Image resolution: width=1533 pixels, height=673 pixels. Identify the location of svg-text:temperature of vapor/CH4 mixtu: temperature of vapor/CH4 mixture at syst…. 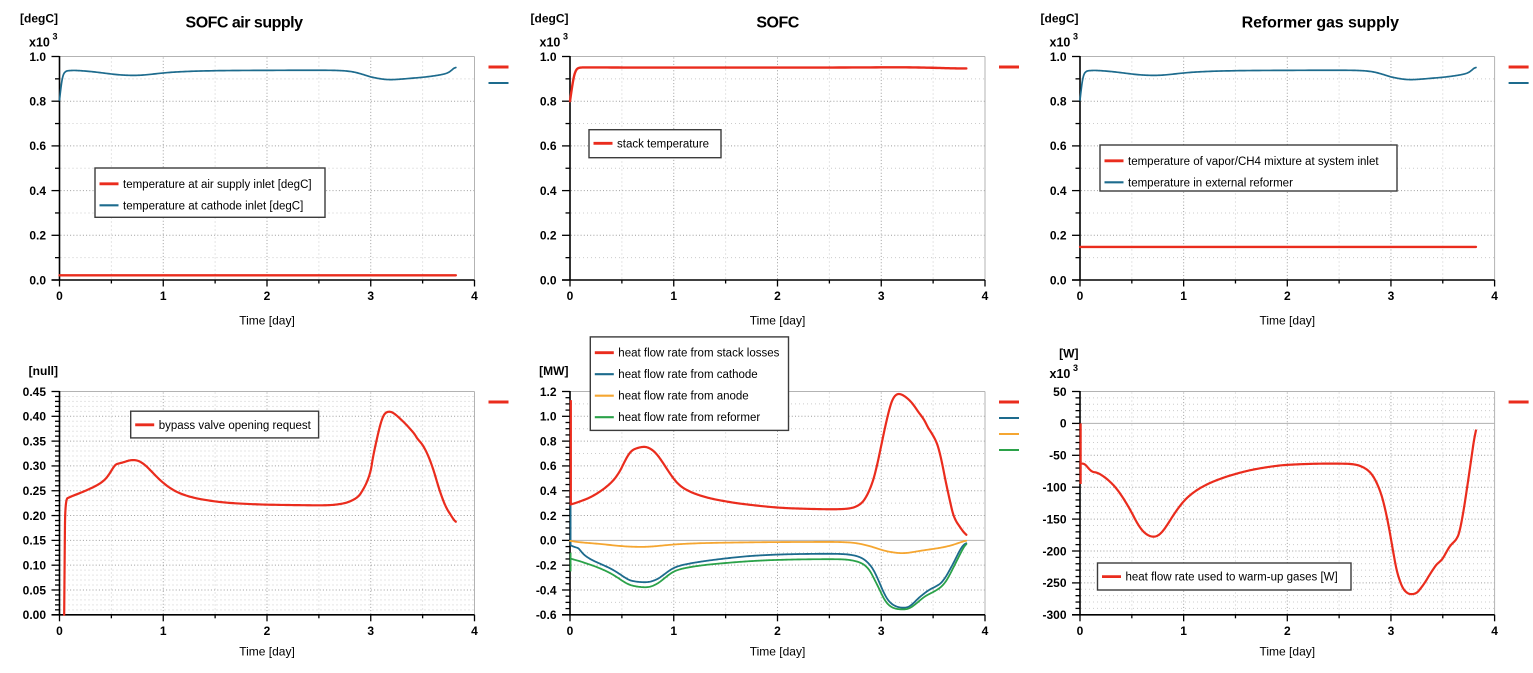
(1253, 162).